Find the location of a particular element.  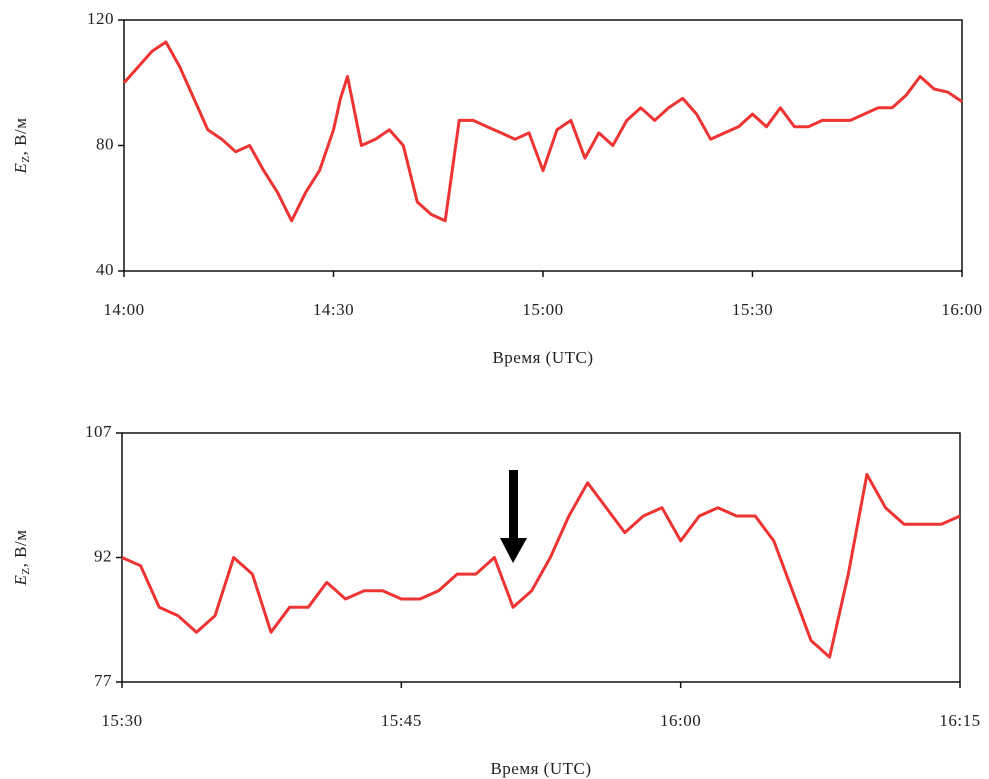

y-tick-label: 40 is located at coordinates (105, 269).